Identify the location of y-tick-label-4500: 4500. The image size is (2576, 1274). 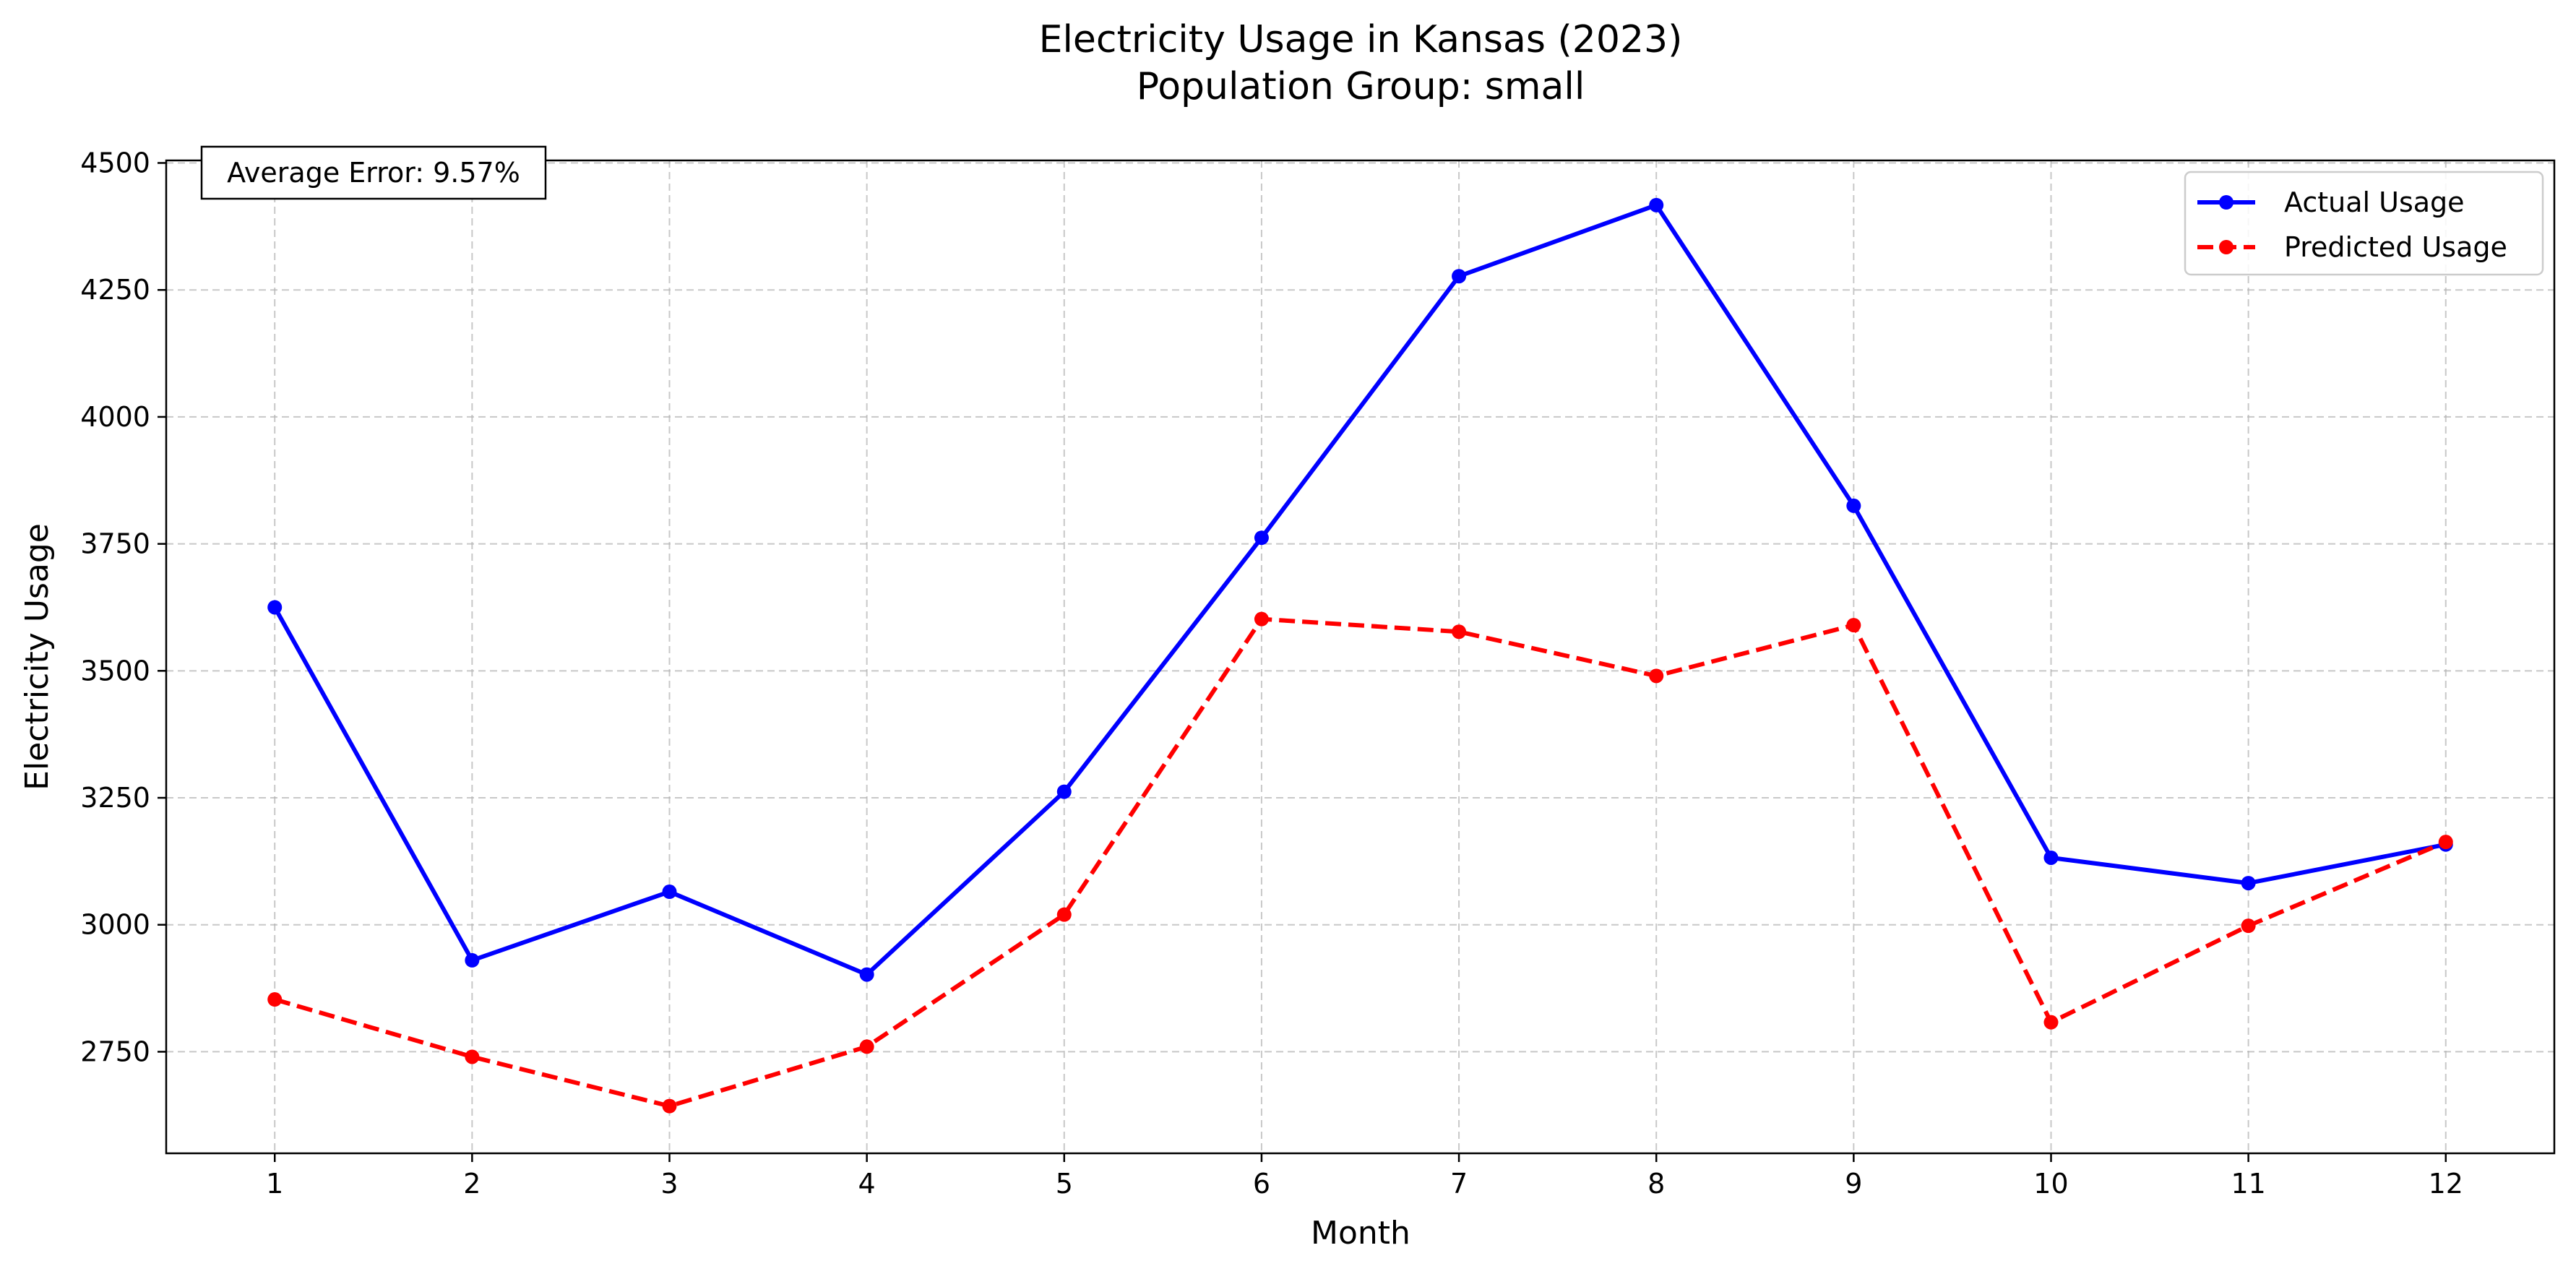
(115, 163).